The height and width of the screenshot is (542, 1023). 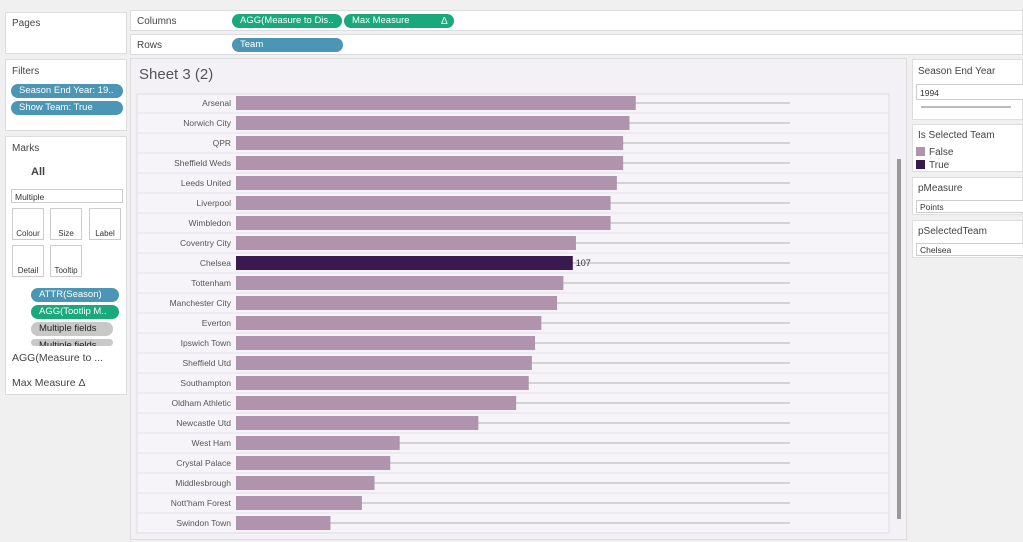 What do you see at coordinates (956, 135) in the screenshot?
I see `legend-title: Is Selected Team` at bounding box center [956, 135].